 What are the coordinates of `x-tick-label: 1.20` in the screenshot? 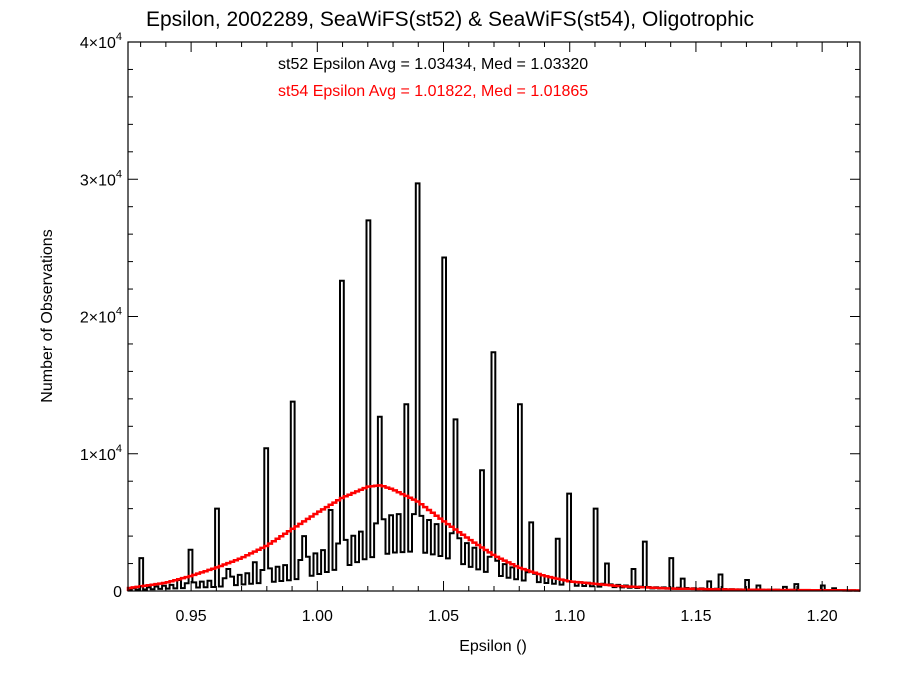 It's located at (822, 616).